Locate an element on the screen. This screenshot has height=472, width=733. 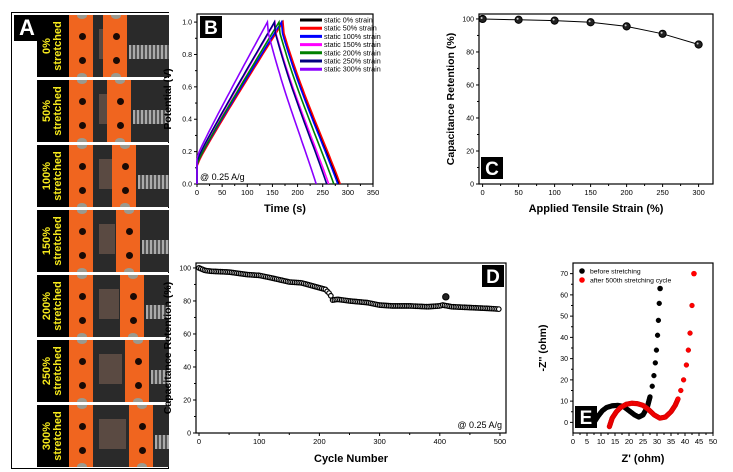
panel-a-label: A is located at coordinates (27, 28).